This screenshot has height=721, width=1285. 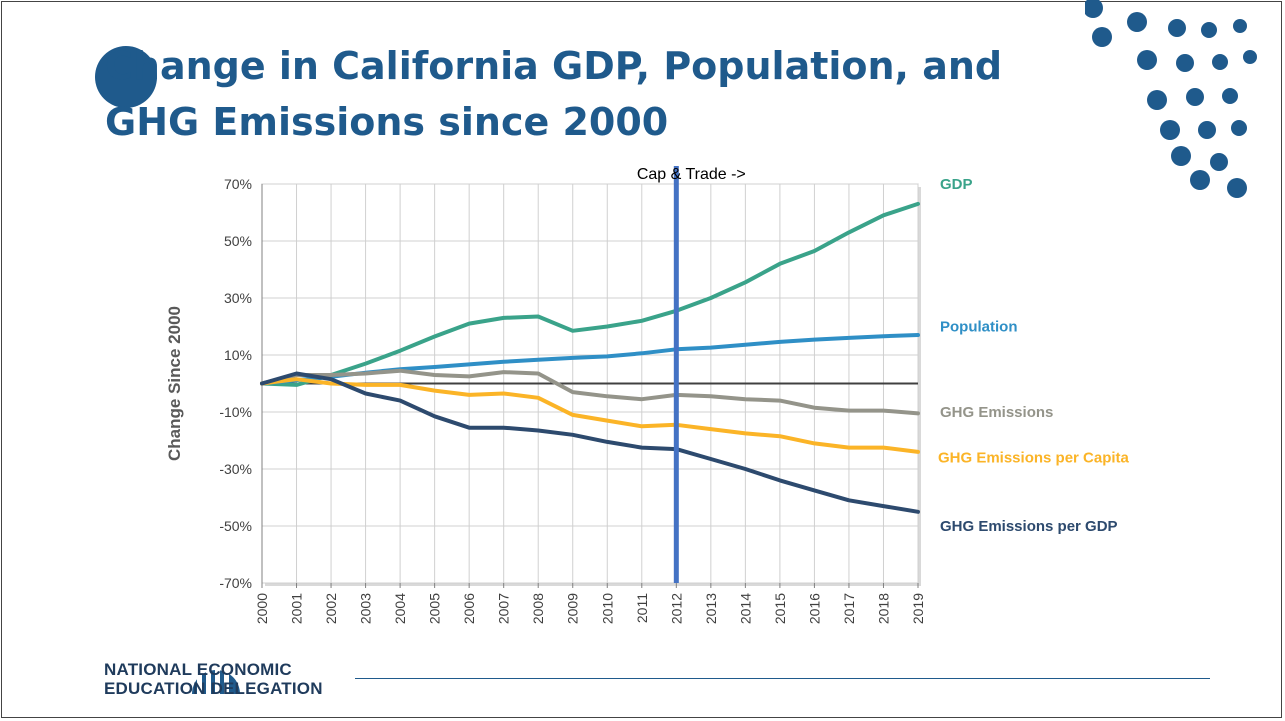 What do you see at coordinates (780, 608) in the screenshot?
I see `x-tick-label: 2015` at bounding box center [780, 608].